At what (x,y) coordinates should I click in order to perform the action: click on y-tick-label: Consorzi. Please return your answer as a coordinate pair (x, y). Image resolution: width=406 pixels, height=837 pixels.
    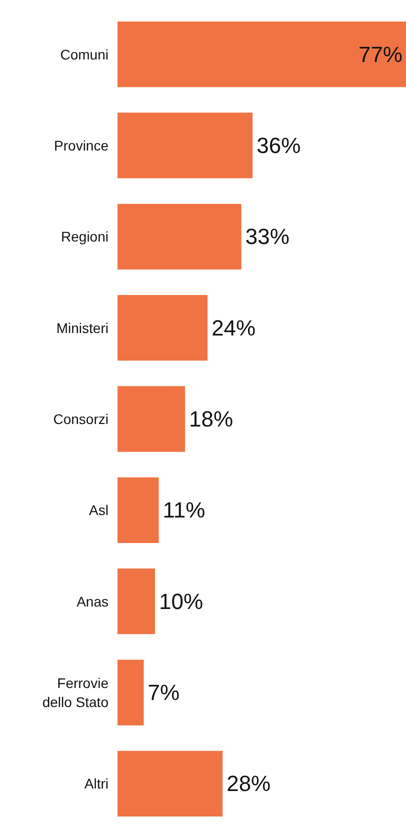
    Looking at the image, I should click on (81, 419).